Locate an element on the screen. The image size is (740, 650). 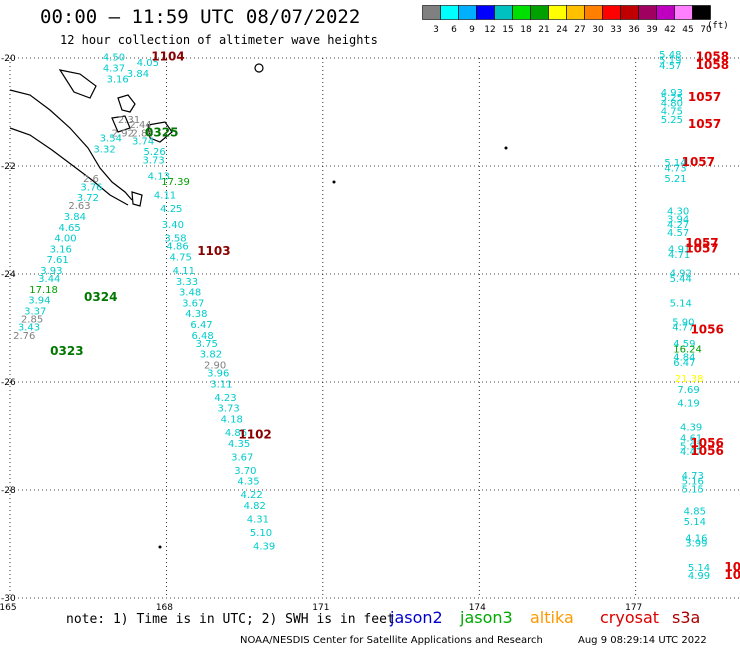
latitude-tick-label: -30 is located at coordinates (8, 599).